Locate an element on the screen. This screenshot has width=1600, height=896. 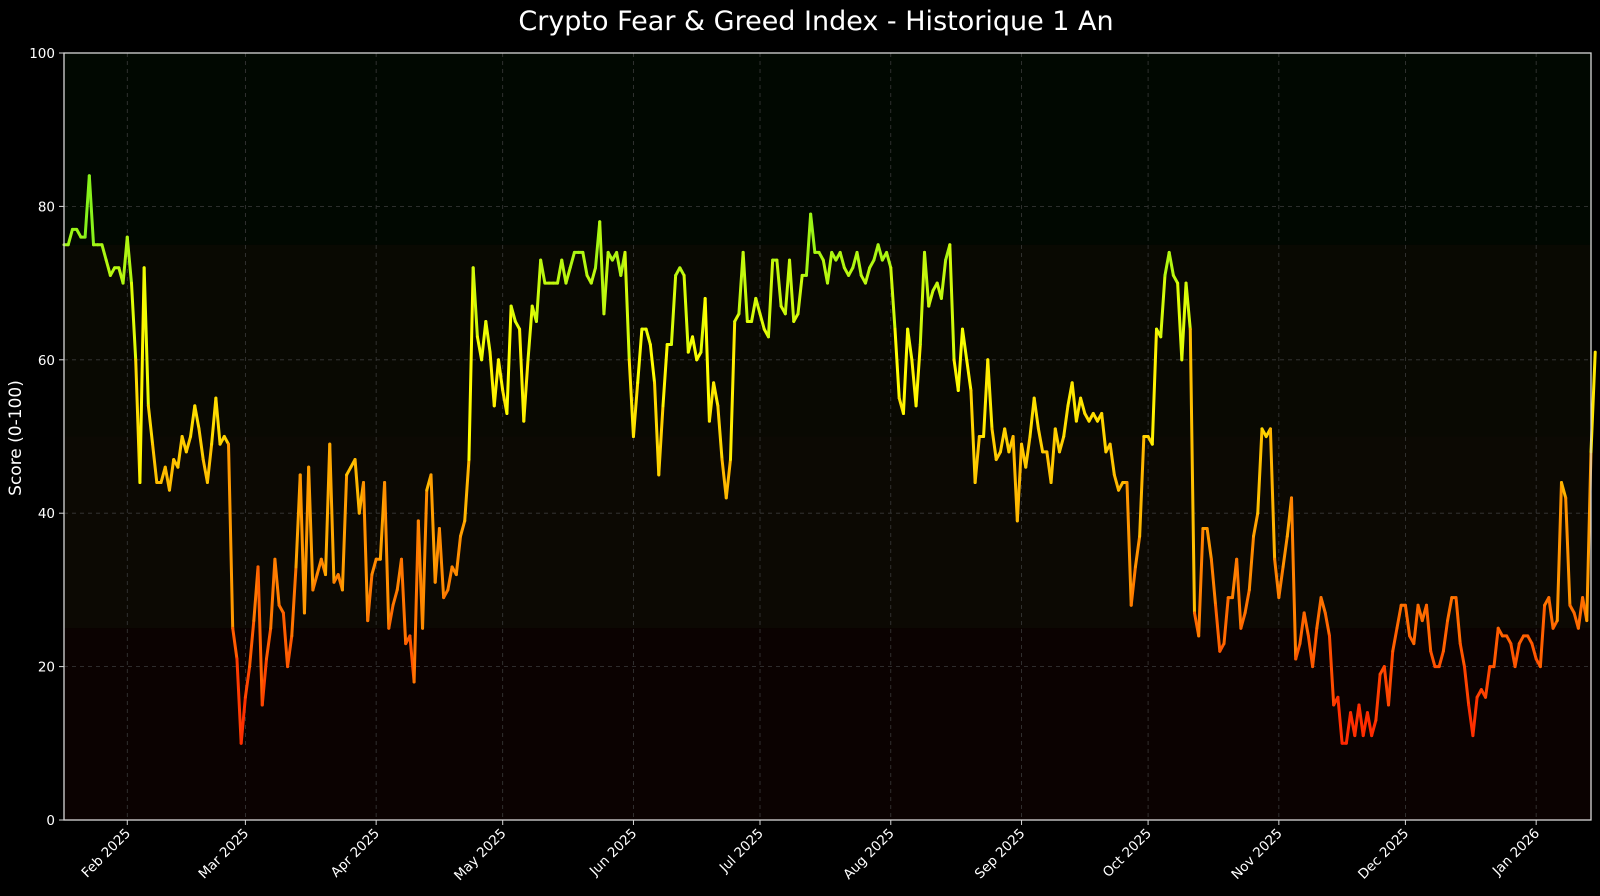
y-tick-label: 20 is located at coordinates (46, 668).